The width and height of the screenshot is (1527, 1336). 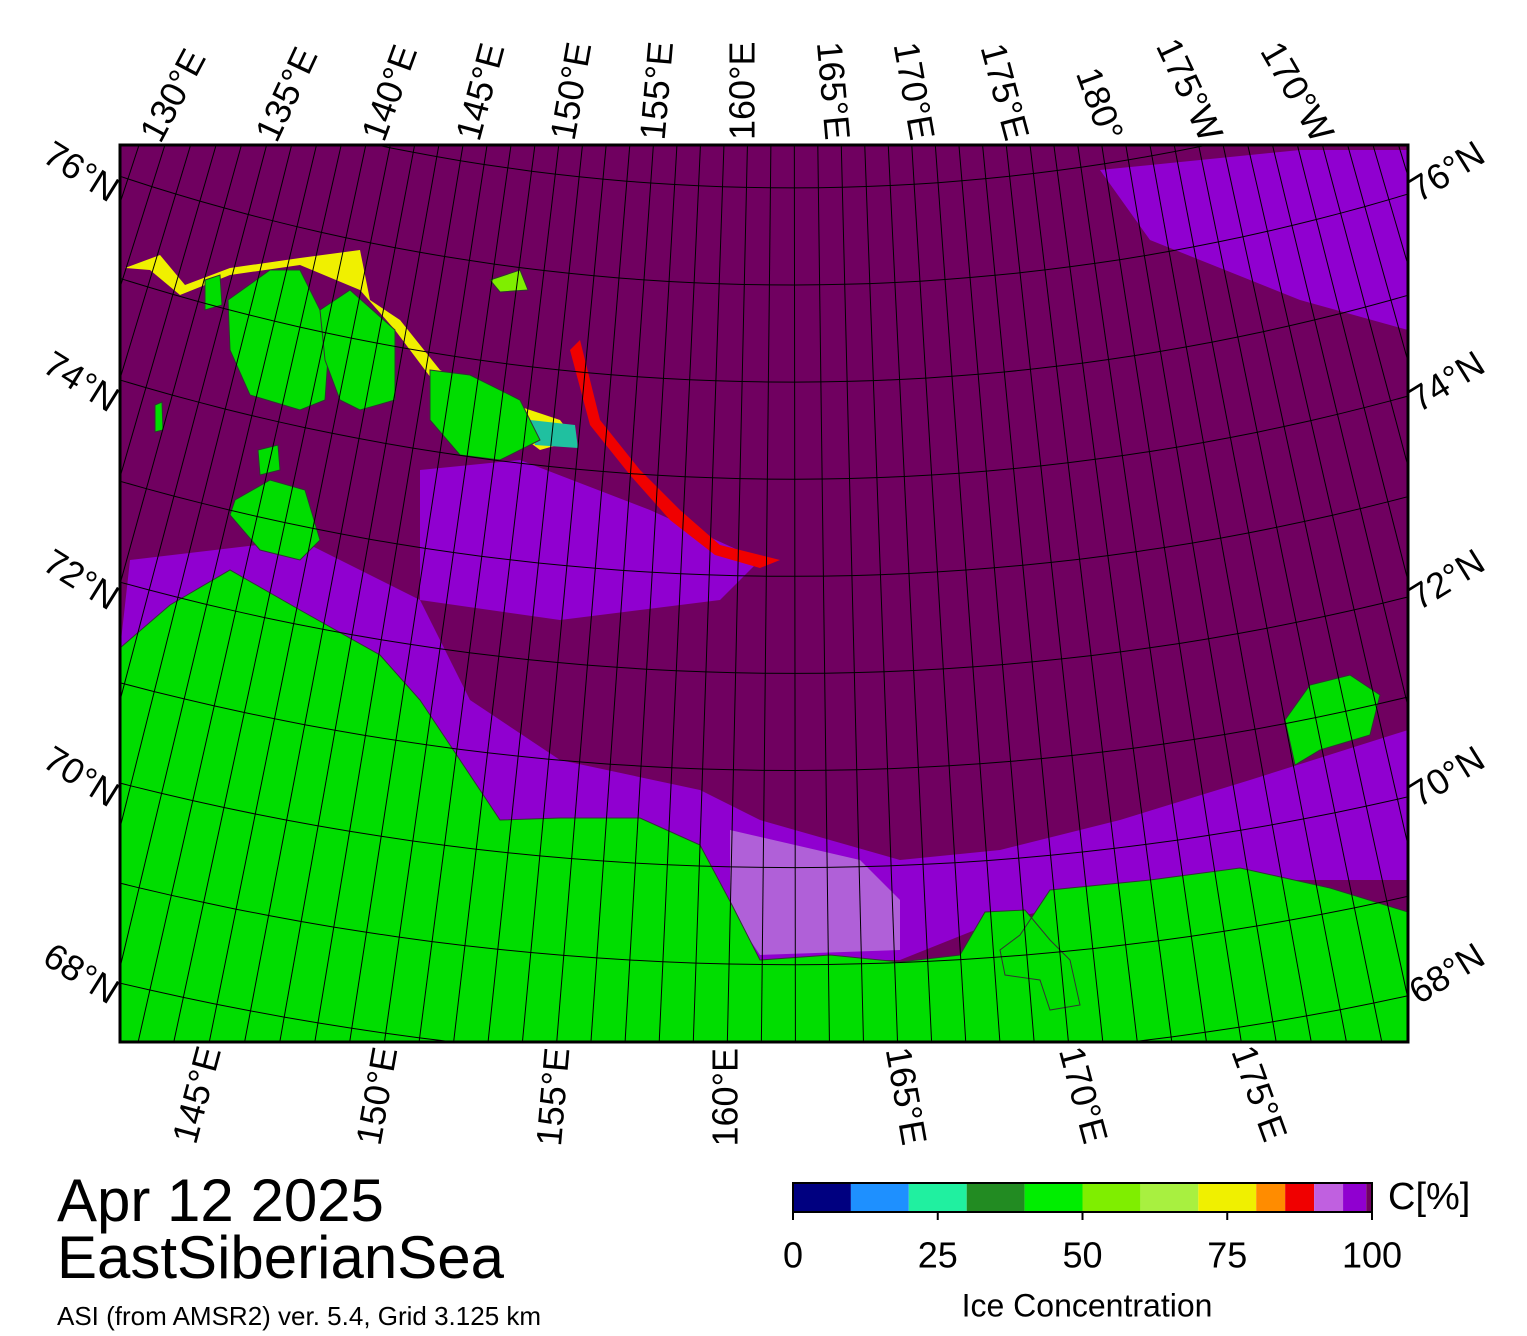 I want to click on colorbar-tick-label: 25, so click(x=938, y=1255).